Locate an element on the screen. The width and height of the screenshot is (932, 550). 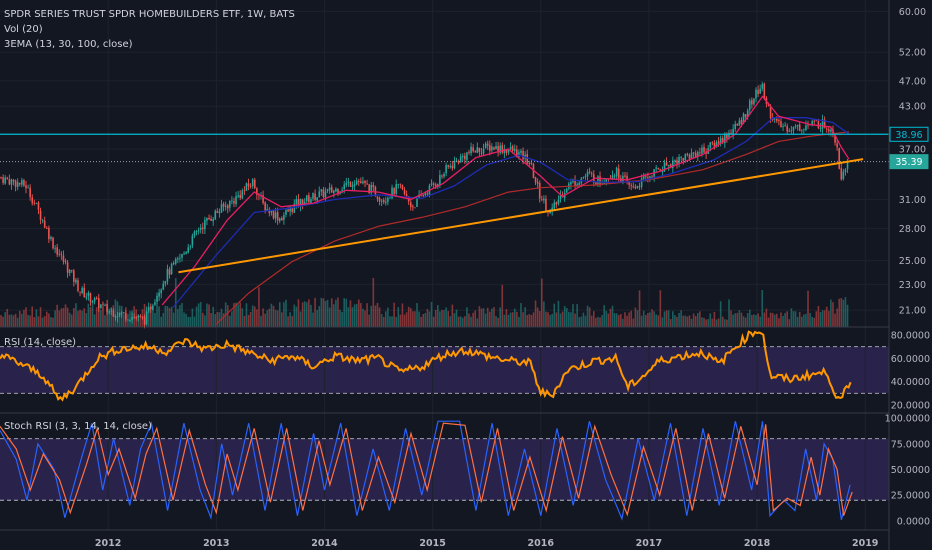
stoch-axis: 100.0000 75.0000 50.0000 25.0000 0.0000 is located at coordinates (907, 471).